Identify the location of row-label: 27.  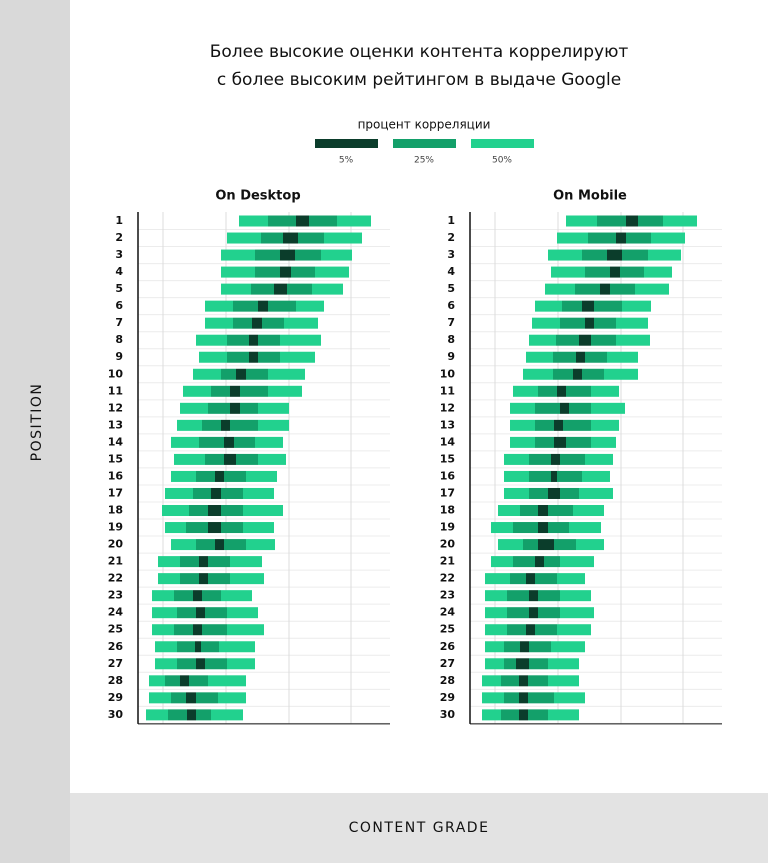
(115, 663).